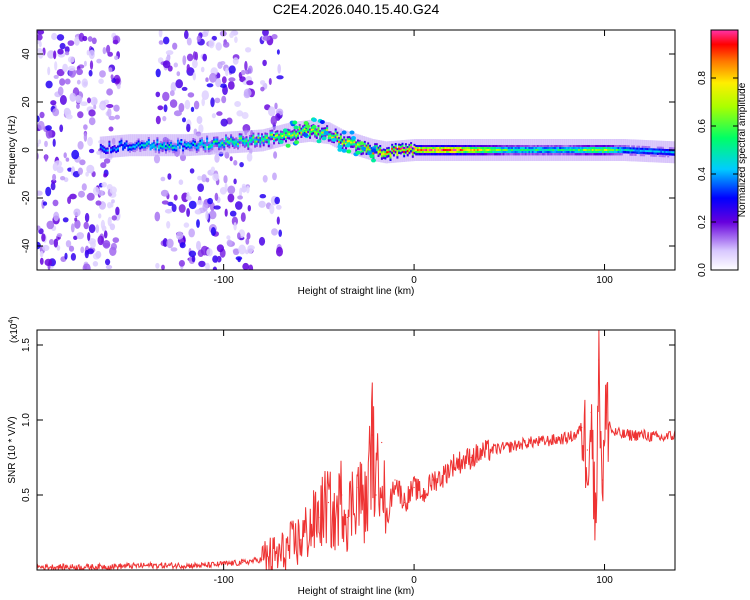 This screenshot has width=750, height=600. Describe the element at coordinates (12, 449) in the screenshot. I see `snr-y-label: SNR (10 * V/V)` at that location.